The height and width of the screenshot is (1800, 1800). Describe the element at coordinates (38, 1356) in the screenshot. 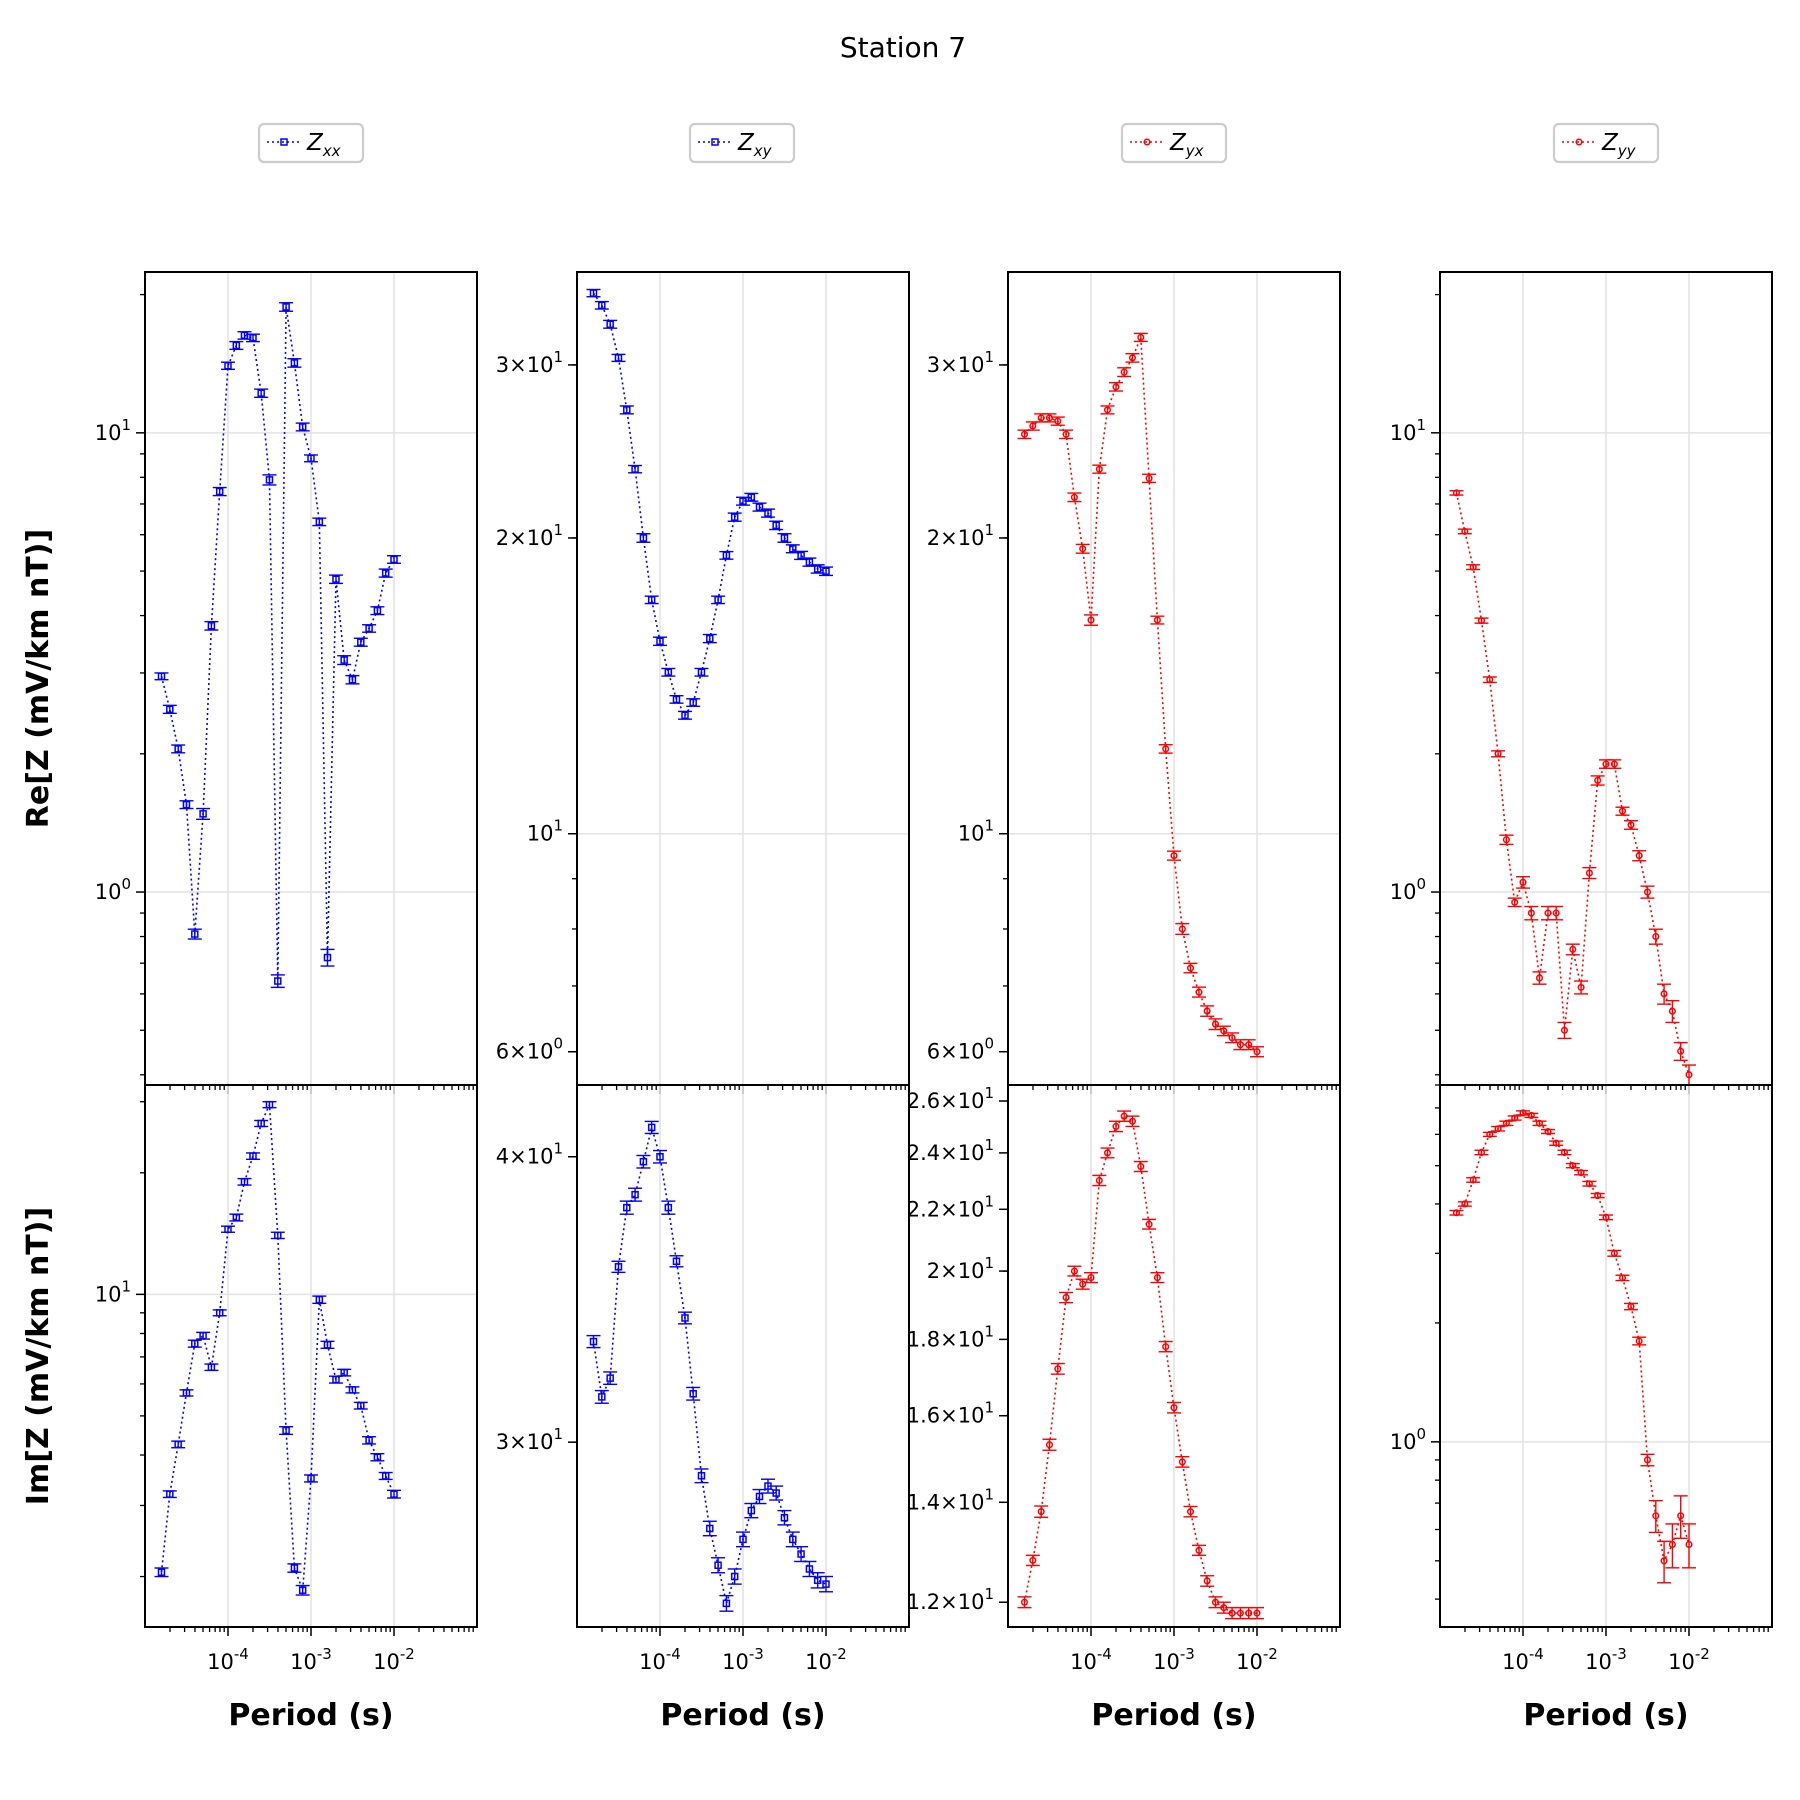

I see `y-axis-label: Im[Z (mV/km nT)]` at that location.